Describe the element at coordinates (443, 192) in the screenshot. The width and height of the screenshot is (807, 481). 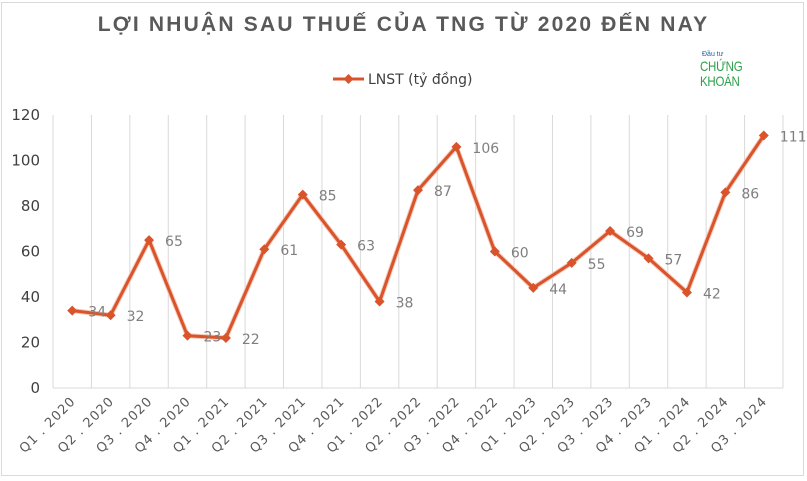
I see `data-label: 87` at that location.